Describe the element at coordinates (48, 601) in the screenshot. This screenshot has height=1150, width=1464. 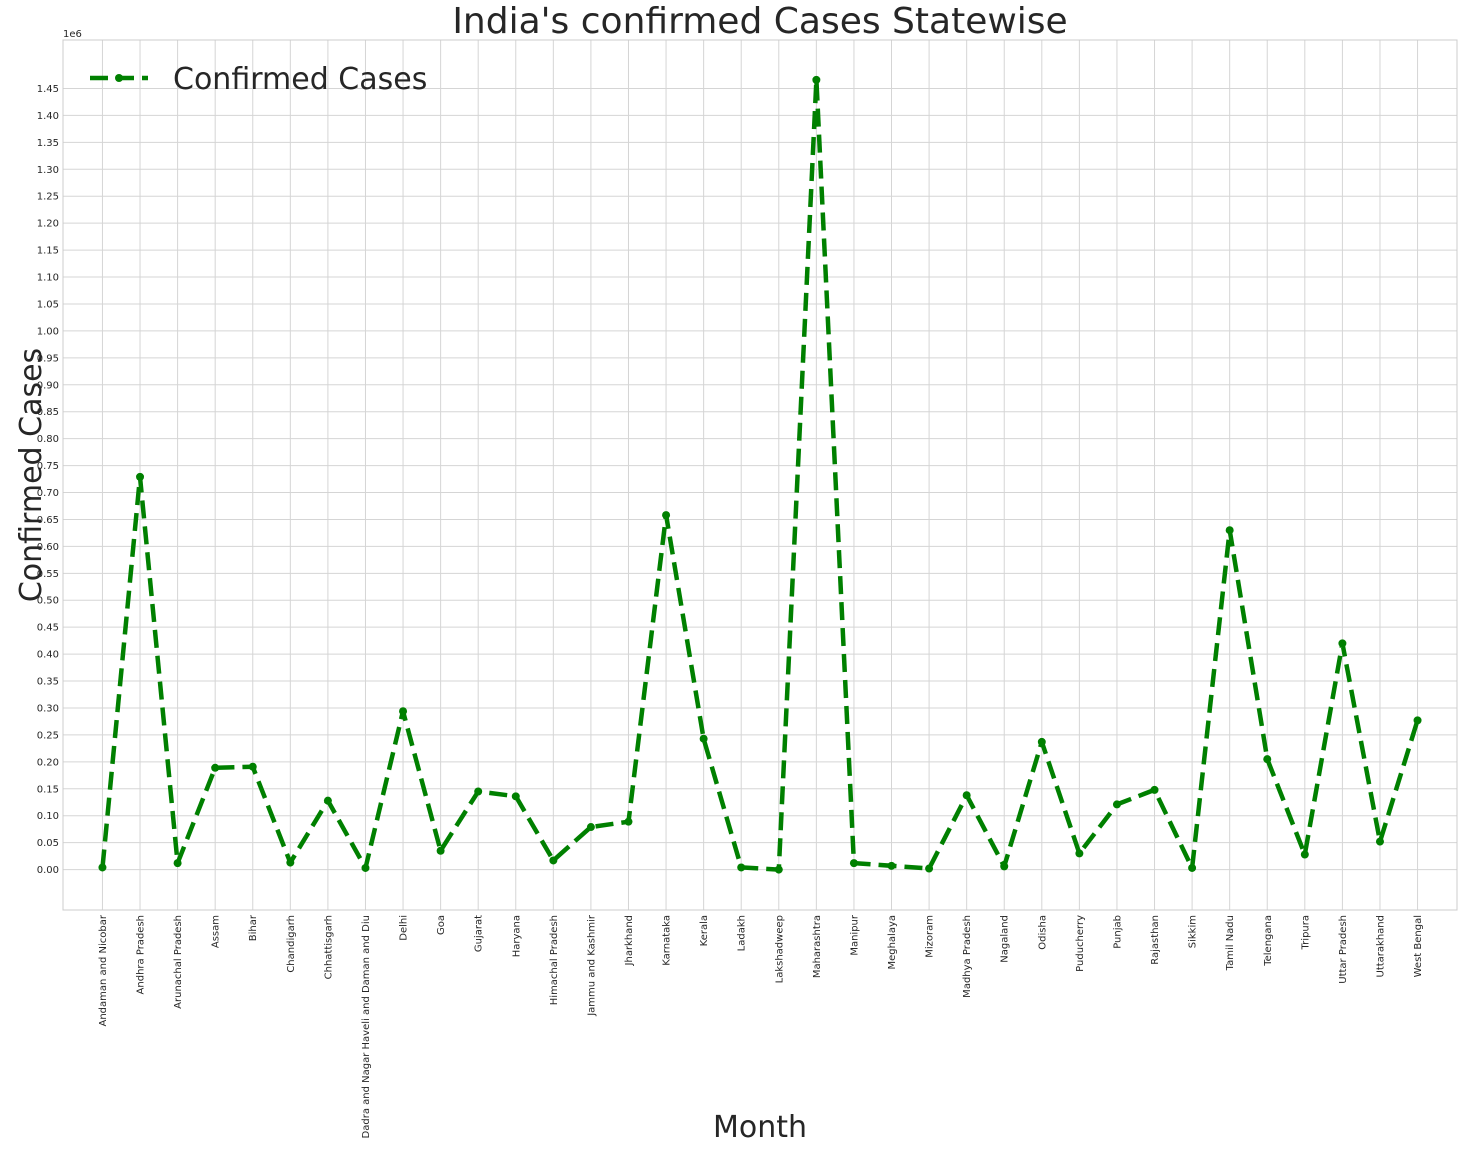
I see `y-tick-label: 0.50` at that location.